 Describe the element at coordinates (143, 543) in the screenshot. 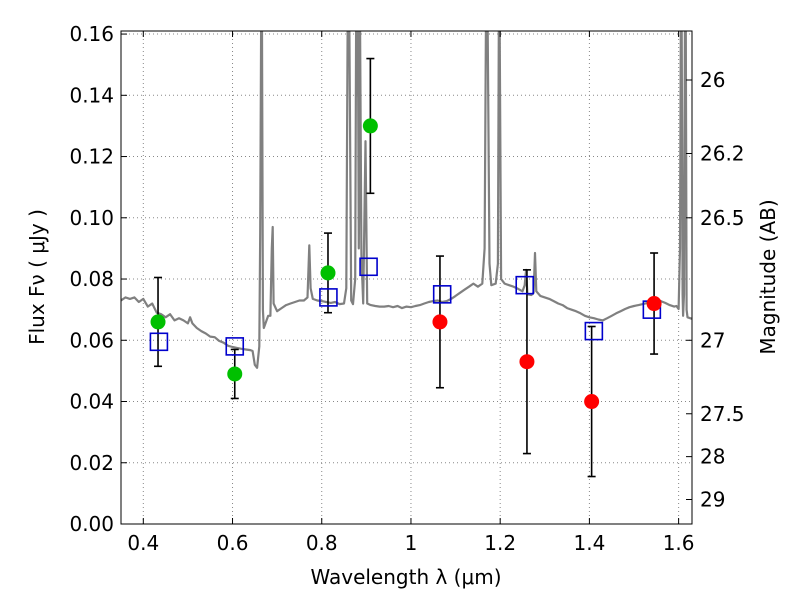

I see `x-tick-label: 0.4` at that location.